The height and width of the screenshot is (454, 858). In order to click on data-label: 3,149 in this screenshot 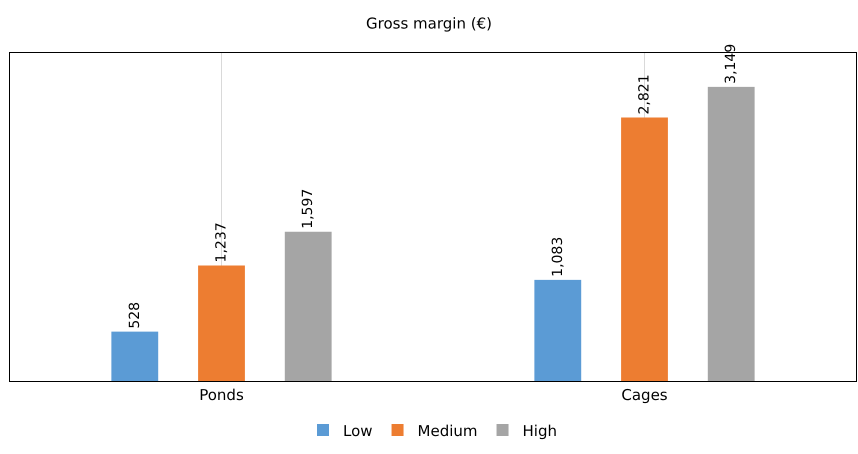, I will do `click(731, 64)`.